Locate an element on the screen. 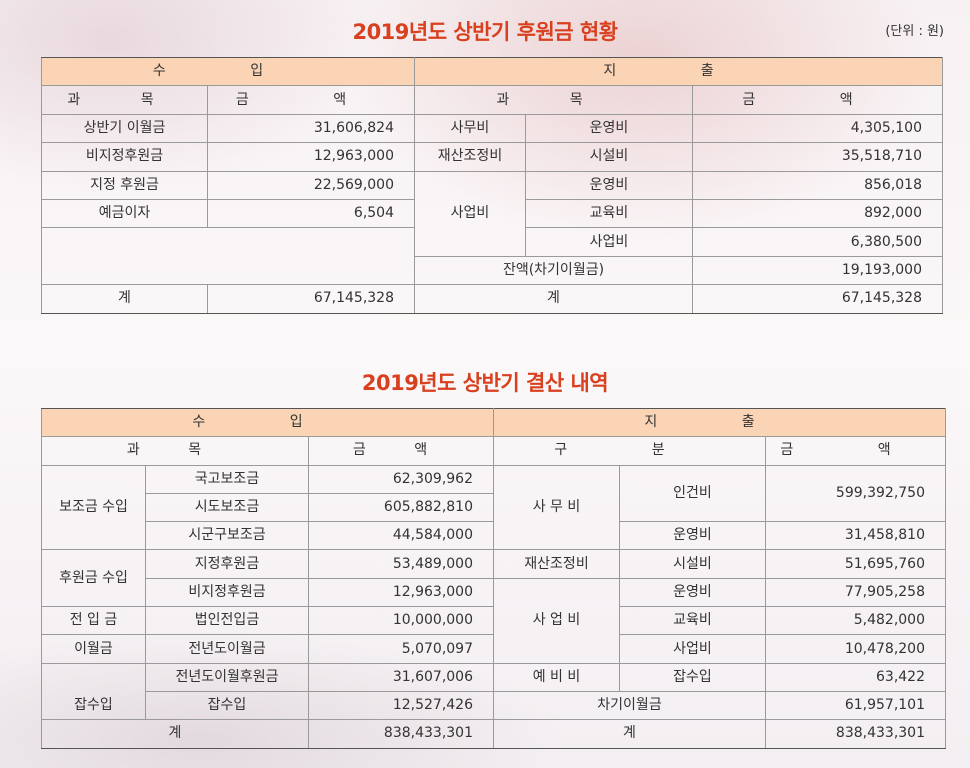 This screenshot has height=768, width=970. table-row: 비지정후원금 12,963,000 사 업 비 운영비 77,905,258 is located at coordinates (494, 620).